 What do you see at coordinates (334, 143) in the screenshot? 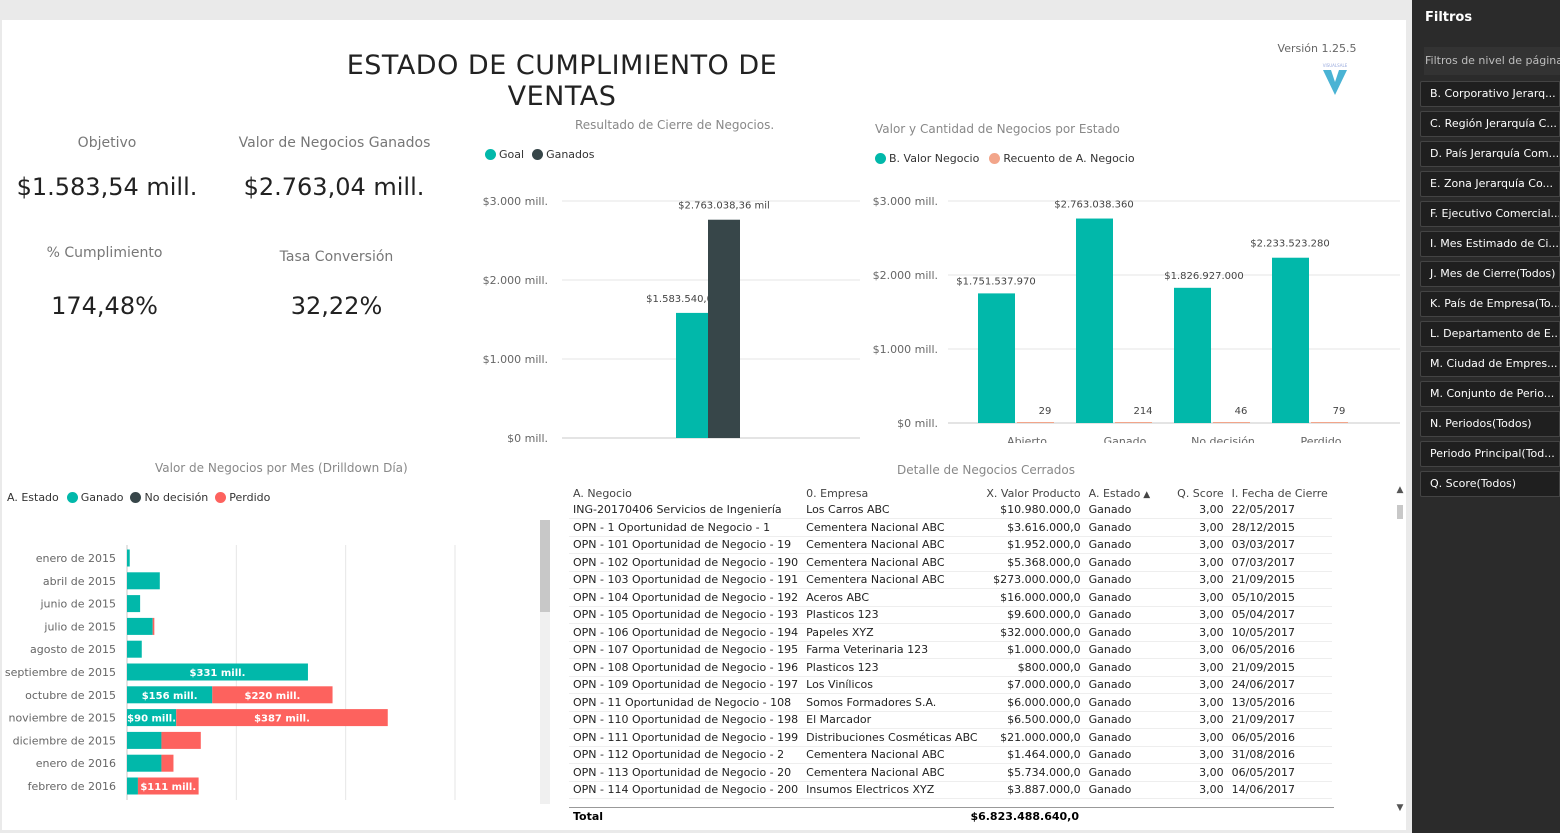
I see `kpi-ganados-label: Valor de Negocios Ganados` at bounding box center [334, 143].